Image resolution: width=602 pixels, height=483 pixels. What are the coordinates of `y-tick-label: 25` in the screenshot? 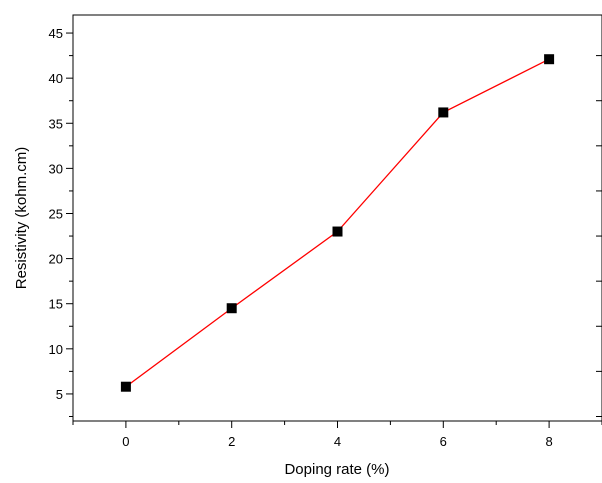 It's located at (56, 213).